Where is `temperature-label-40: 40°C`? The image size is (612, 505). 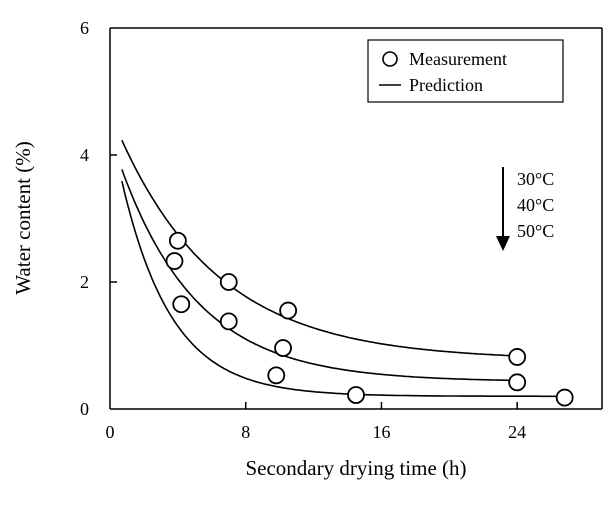 temperature-label-40: 40°C is located at coordinates (535, 205).